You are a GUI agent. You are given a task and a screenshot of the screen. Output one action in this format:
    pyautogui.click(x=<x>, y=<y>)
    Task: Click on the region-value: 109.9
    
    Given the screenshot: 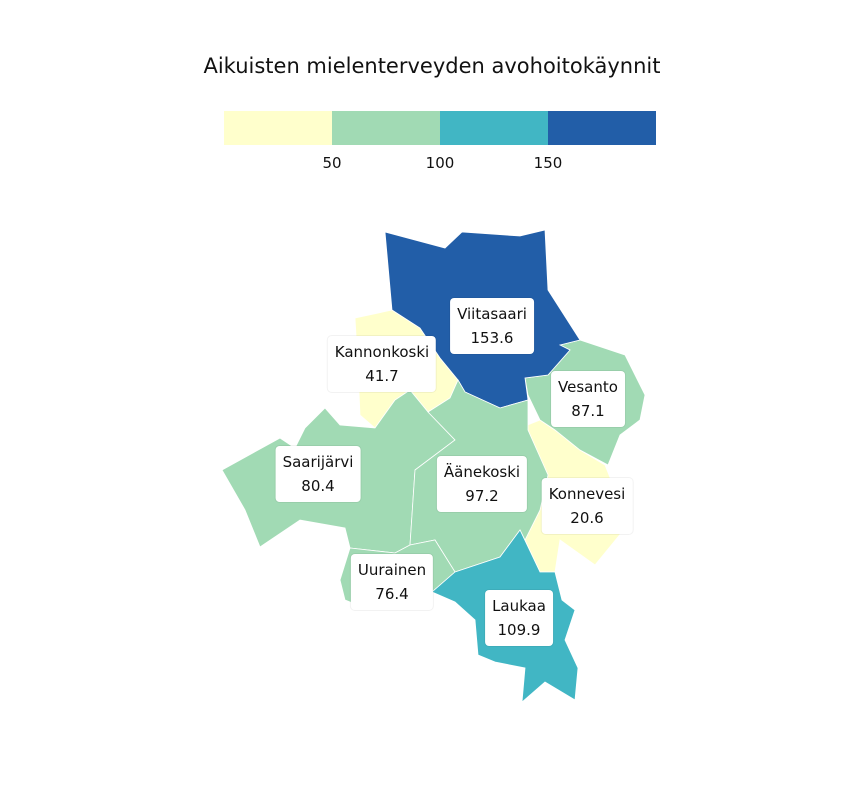 What is the action you would take?
    pyautogui.click(x=519, y=630)
    